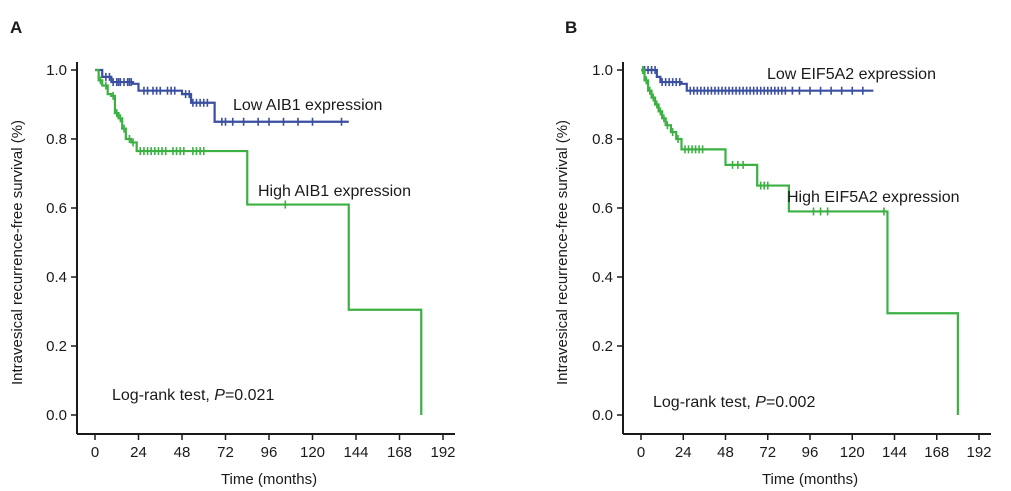 This screenshot has width=1011, height=491. Describe the element at coordinates (790, 402) in the screenshot. I see `annotation-value: =0.002` at that location.